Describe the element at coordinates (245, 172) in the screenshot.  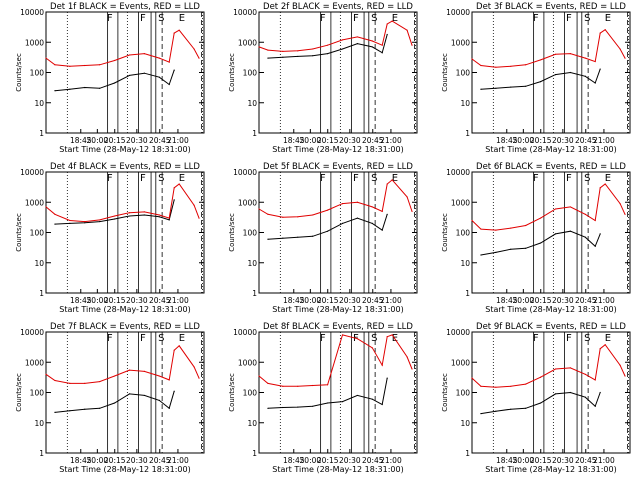
I see `y-tick-label: 10000` at that location.